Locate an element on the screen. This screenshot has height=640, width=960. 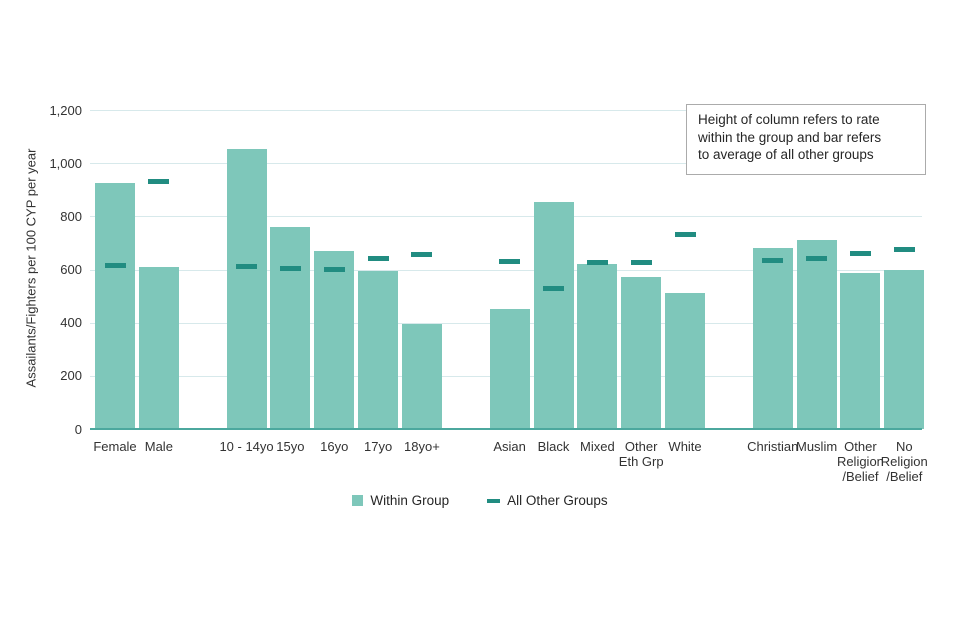
legend: Within Group All Other Groups is located at coordinates (480, 500).